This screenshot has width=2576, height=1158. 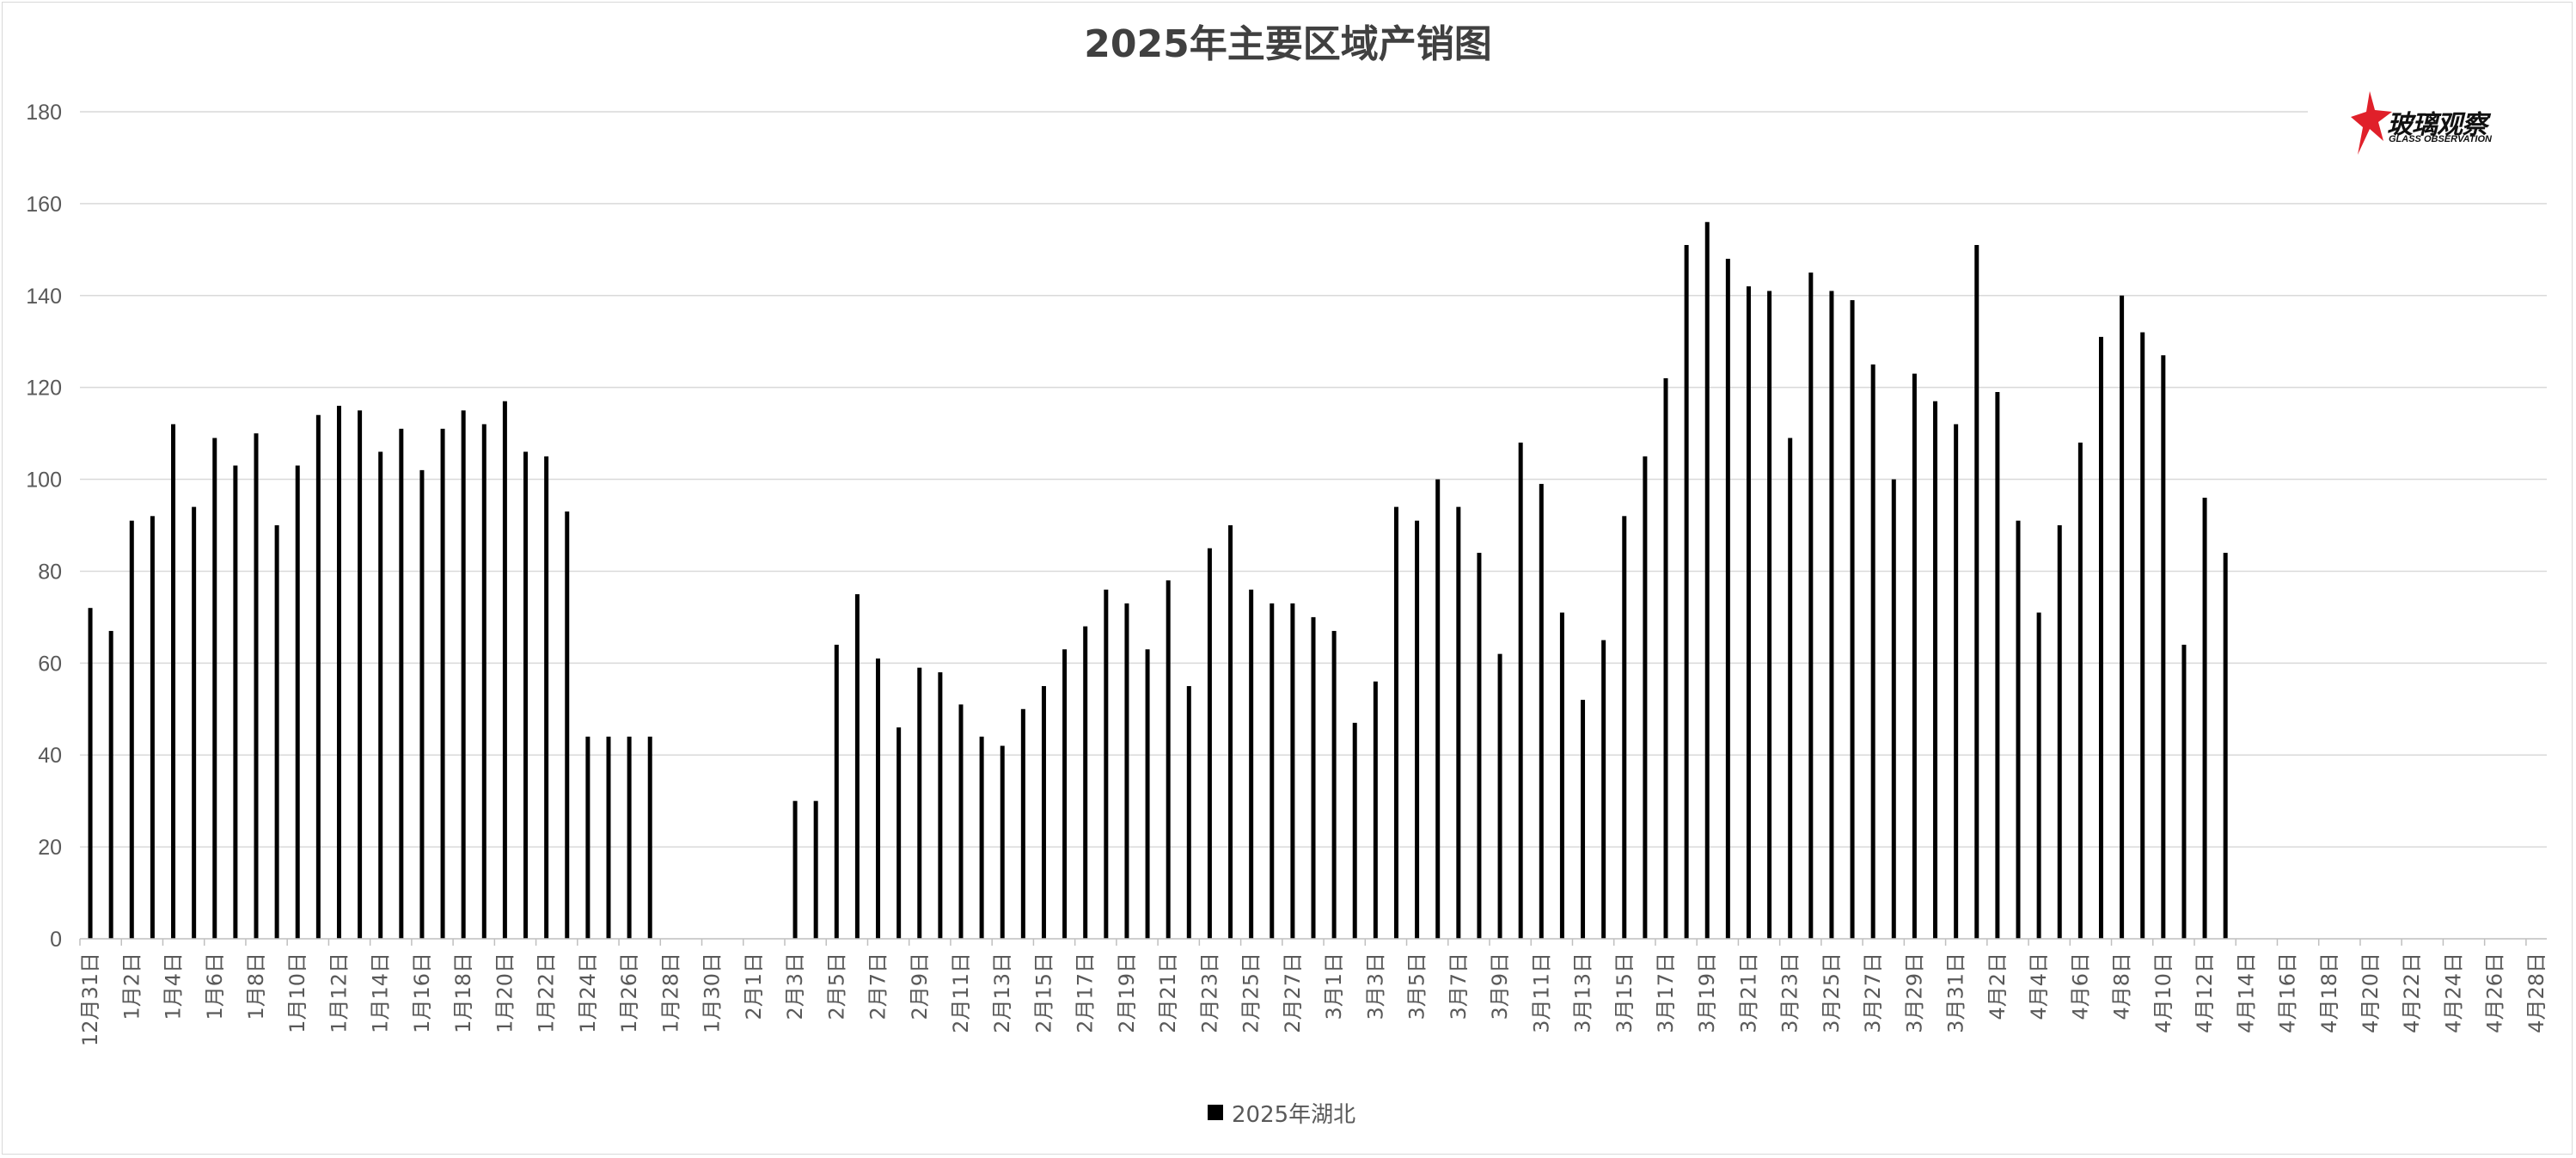 I want to click on x-tick-label: 4月26日, so click(x=2495, y=993).